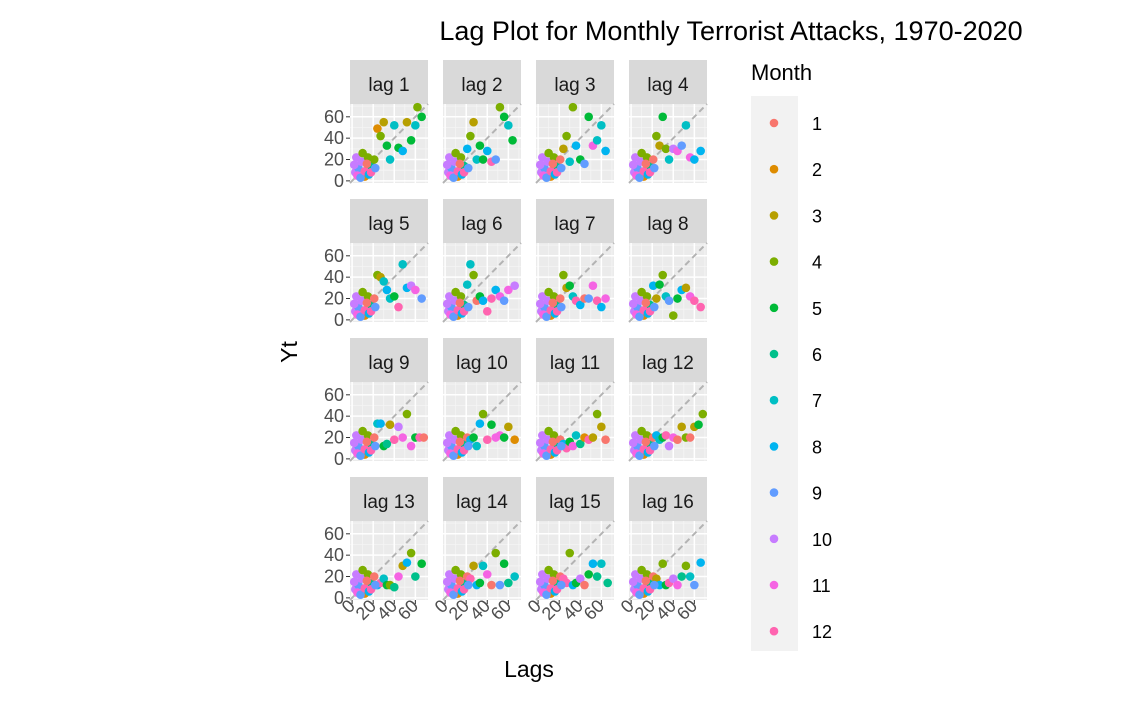 The image size is (1128, 702). I want to click on facet-strip-label: lag 16, so click(668, 502).